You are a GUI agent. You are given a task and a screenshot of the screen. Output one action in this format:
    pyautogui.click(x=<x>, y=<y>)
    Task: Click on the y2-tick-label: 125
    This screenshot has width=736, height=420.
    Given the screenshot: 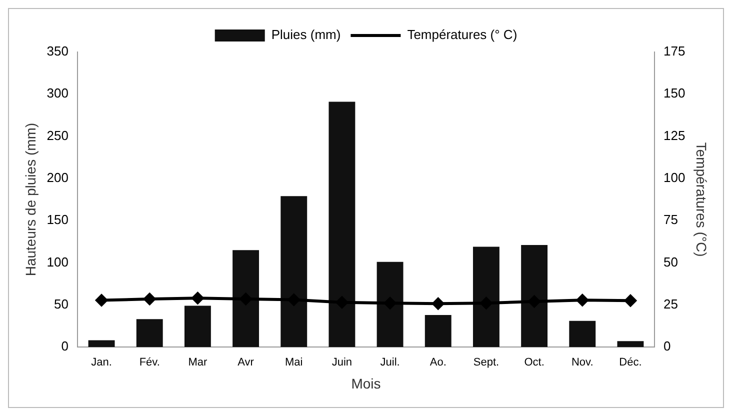 What is the action you would take?
    pyautogui.click(x=675, y=135)
    